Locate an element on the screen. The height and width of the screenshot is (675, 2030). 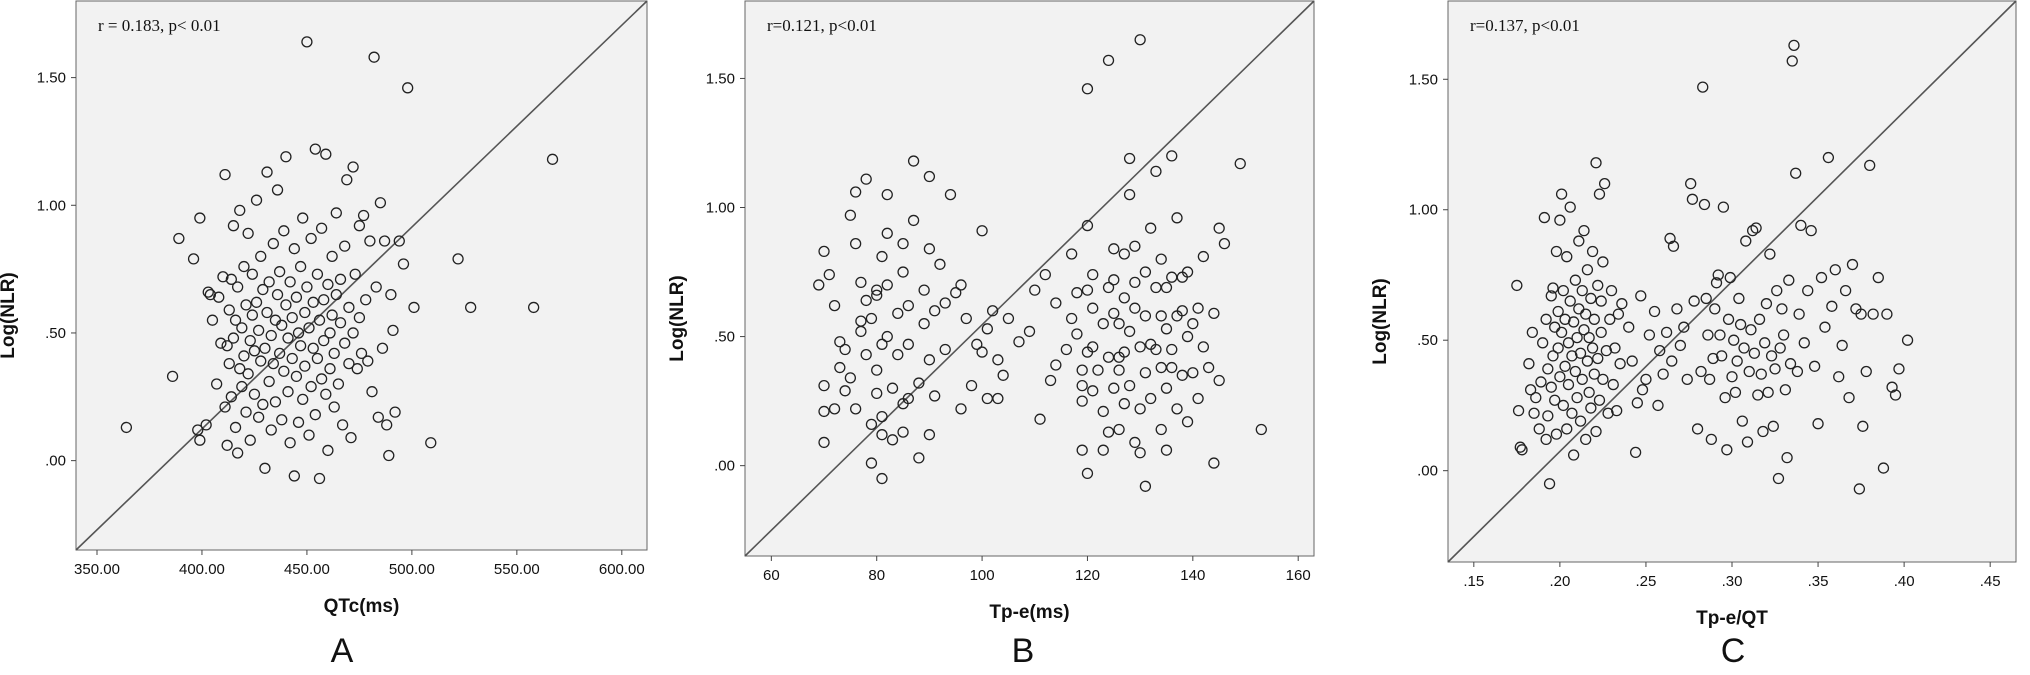
y-axis-label: Log(NLR) is located at coordinates (1380, 321).